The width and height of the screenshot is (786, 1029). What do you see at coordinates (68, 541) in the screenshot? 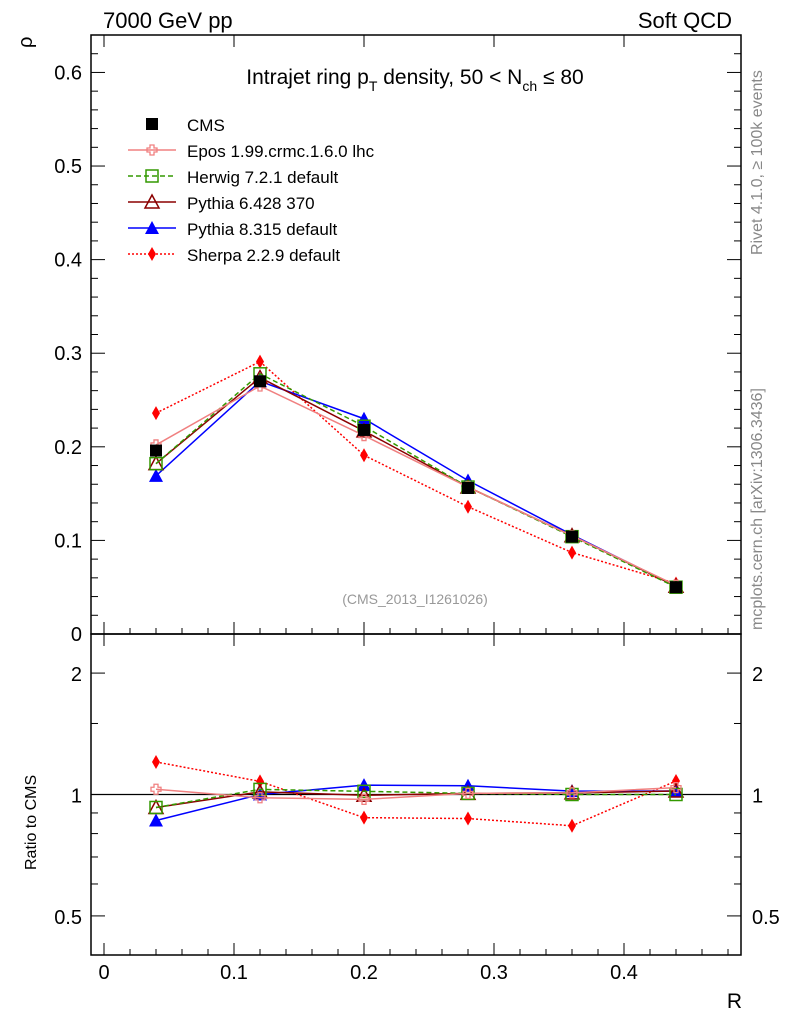
I see `y-tick-label: 0.1` at bounding box center [68, 541].